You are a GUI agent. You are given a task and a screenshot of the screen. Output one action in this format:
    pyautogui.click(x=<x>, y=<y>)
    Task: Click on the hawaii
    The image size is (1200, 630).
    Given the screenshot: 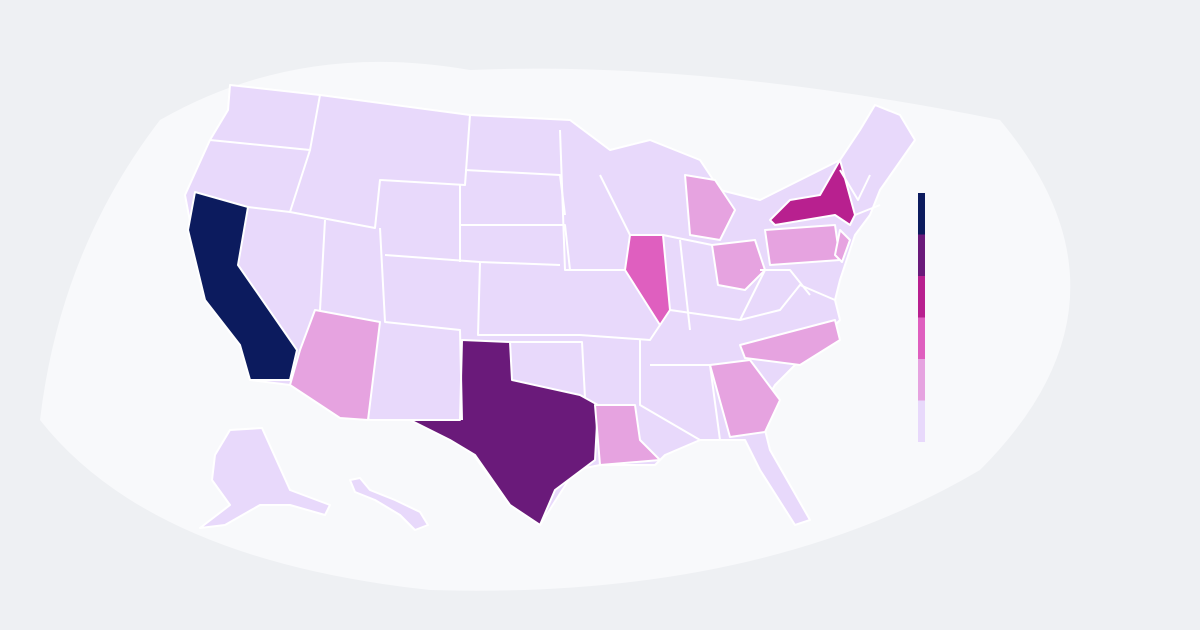 What is the action you would take?
    pyautogui.click(x=389, y=504)
    